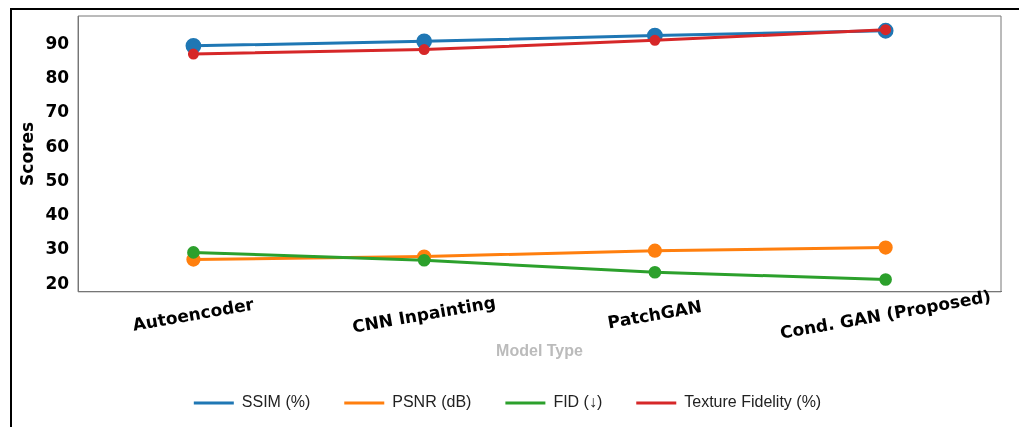 This screenshot has height=427, width=1019. Describe the element at coordinates (57, 282) in the screenshot. I see `y-tick-label: 20` at that location.